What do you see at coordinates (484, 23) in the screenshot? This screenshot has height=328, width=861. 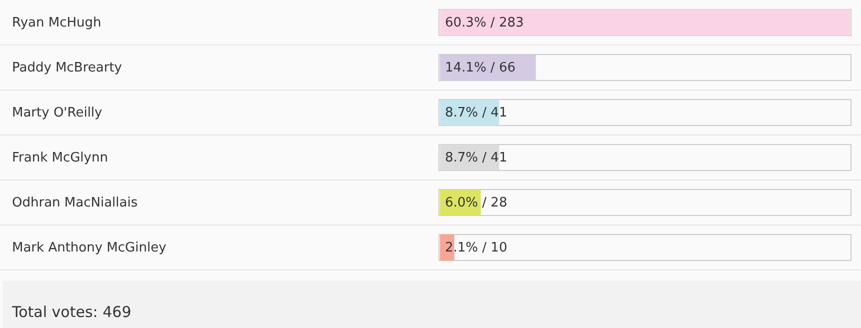 I see `data-label: 60.3% / 283` at bounding box center [484, 23].